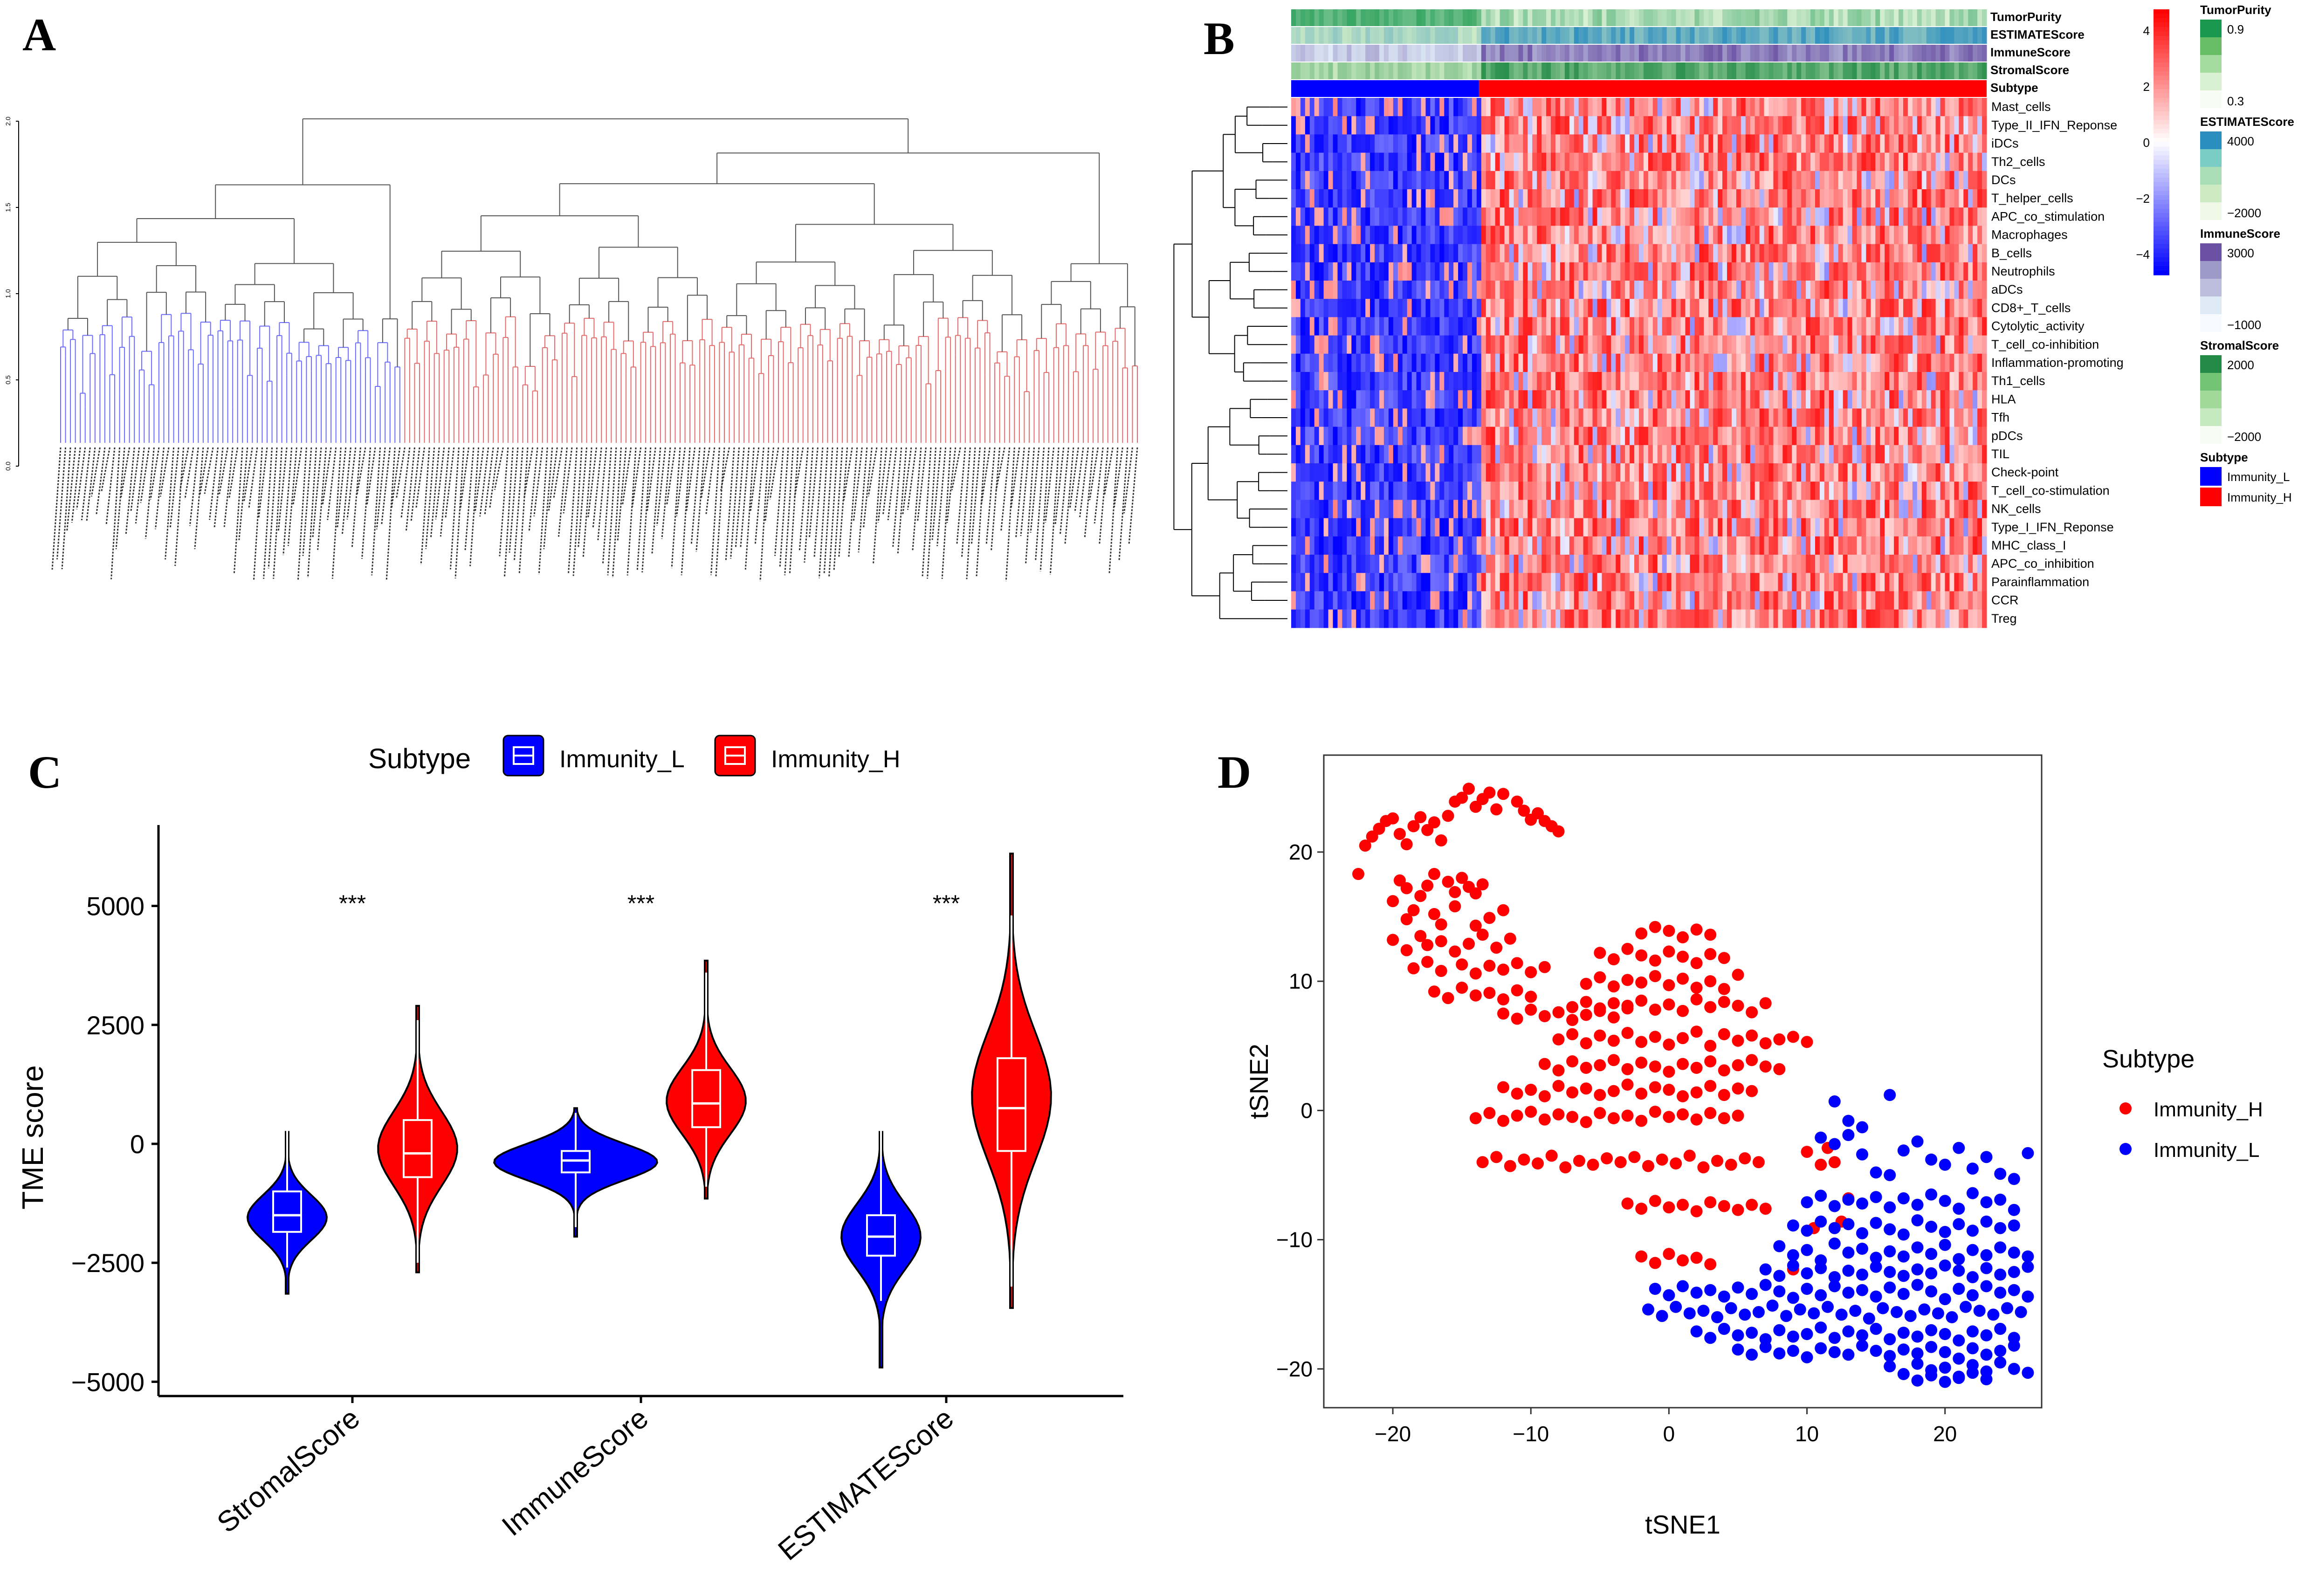  What do you see at coordinates (1639, 53) in the screenshot?
I see `heatmap-annotation-bars` at bounding box center [1639, 53].